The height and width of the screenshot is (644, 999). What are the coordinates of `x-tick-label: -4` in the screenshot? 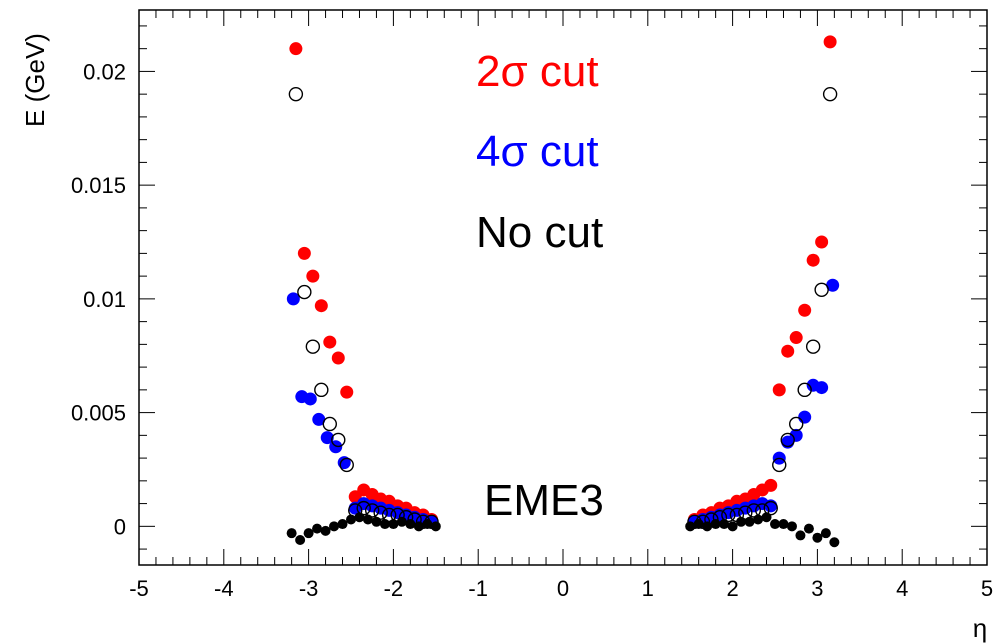 It's located at (224, 588).